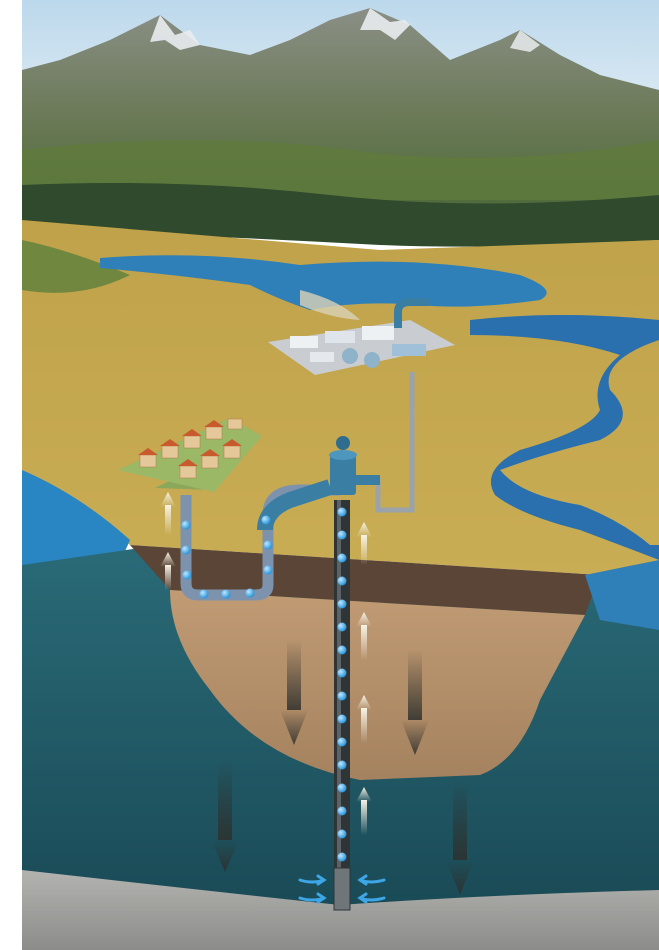 Image resolution: width=659 pixels, height=950 pixels. What do you see at coordinates (622, 595) in the screenshot?
I see `right-water-block` at bounding box center [622, 595].